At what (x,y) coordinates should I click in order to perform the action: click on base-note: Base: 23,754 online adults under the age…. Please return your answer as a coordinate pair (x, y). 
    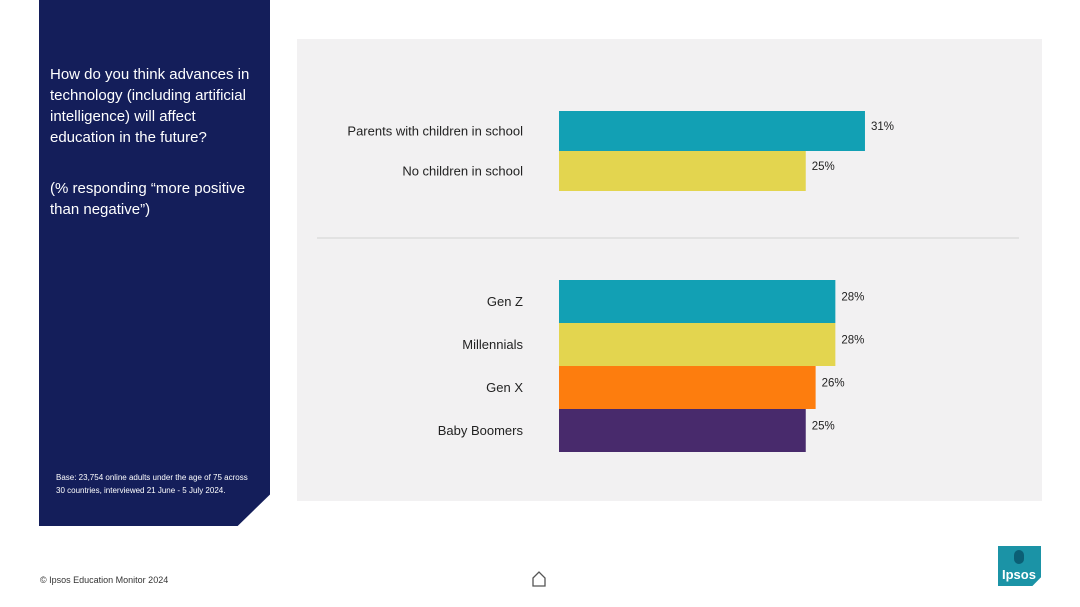
    Looking at the image, I should click on (152, 484).